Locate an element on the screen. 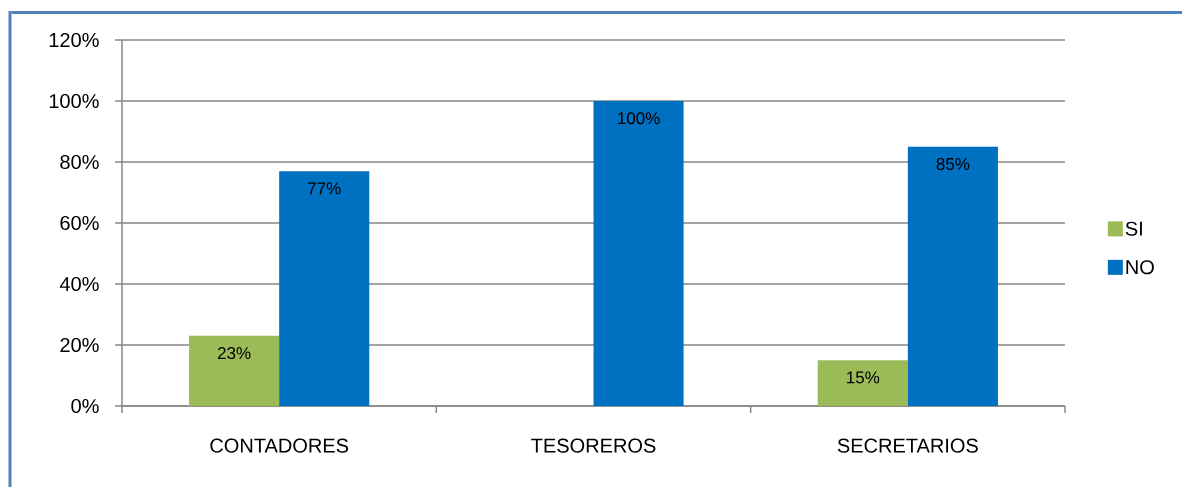  legend-label: NO is located at coordinates (1140, 267).